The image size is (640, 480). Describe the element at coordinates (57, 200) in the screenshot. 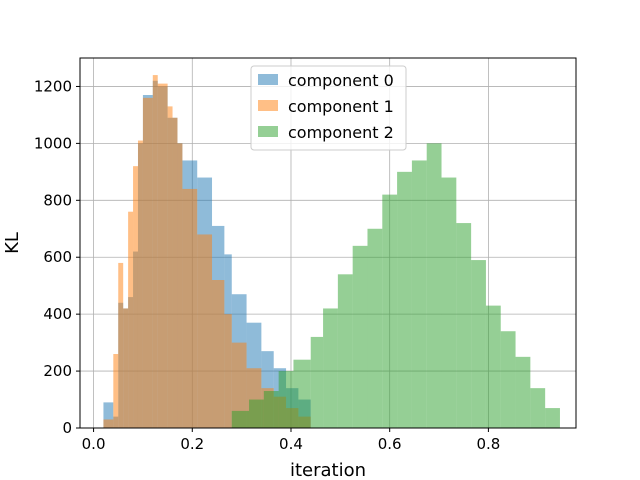

I see `y-tick-label: 800` at that location.